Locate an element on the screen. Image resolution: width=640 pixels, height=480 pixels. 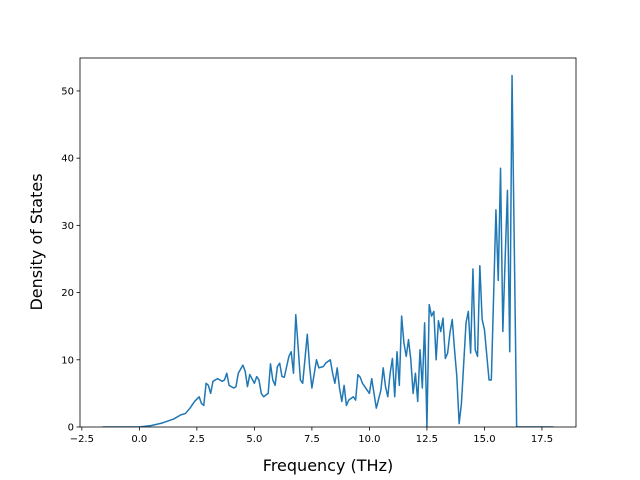
x-tick-label: 17.5 is located at coordinates (542, 439).